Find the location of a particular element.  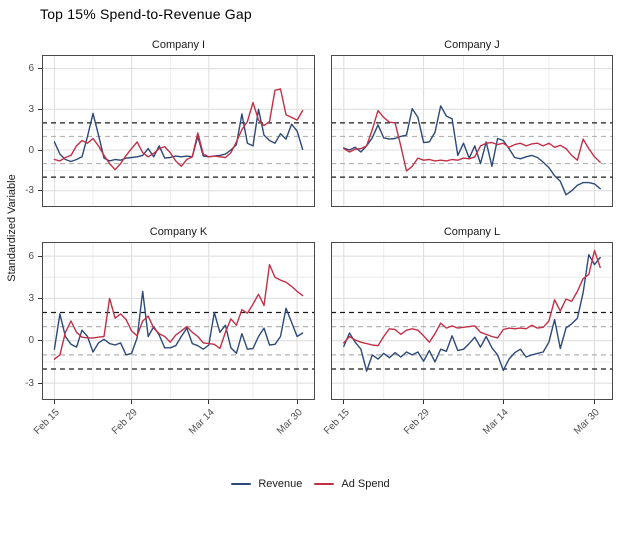

legend-item-revenue: Revenue is located at coordinates (266, 484).